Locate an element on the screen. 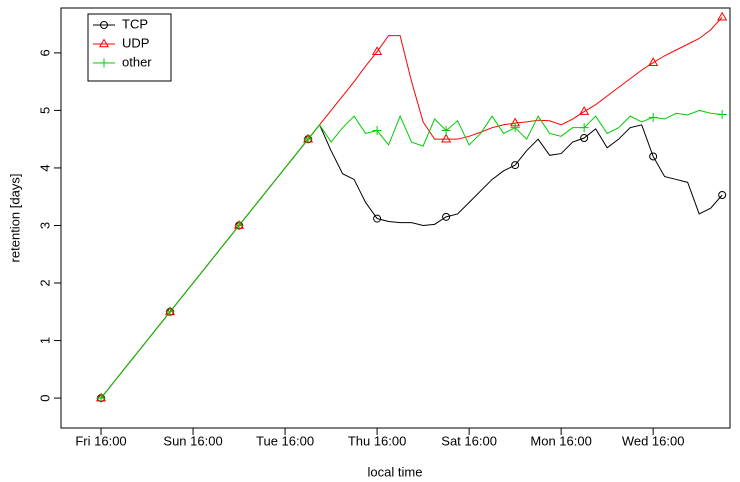 The height and width of the screenshot is (482, 740). y-tick-label: 4 is located at coordinates (44, 167).